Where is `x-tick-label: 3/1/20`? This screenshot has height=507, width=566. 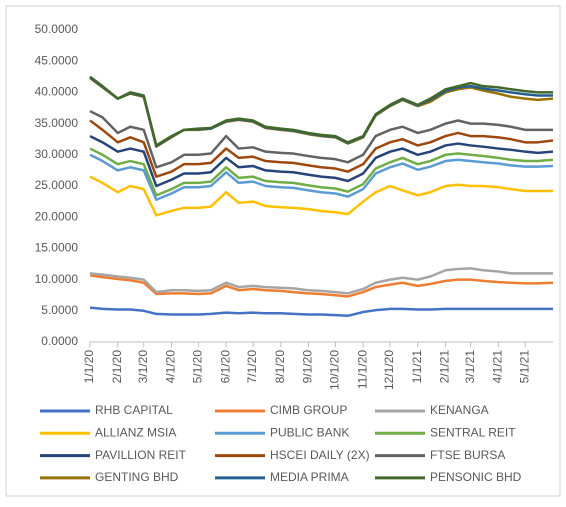
x-tick-label: 3/1/20 is located at coordinates (143, 367).